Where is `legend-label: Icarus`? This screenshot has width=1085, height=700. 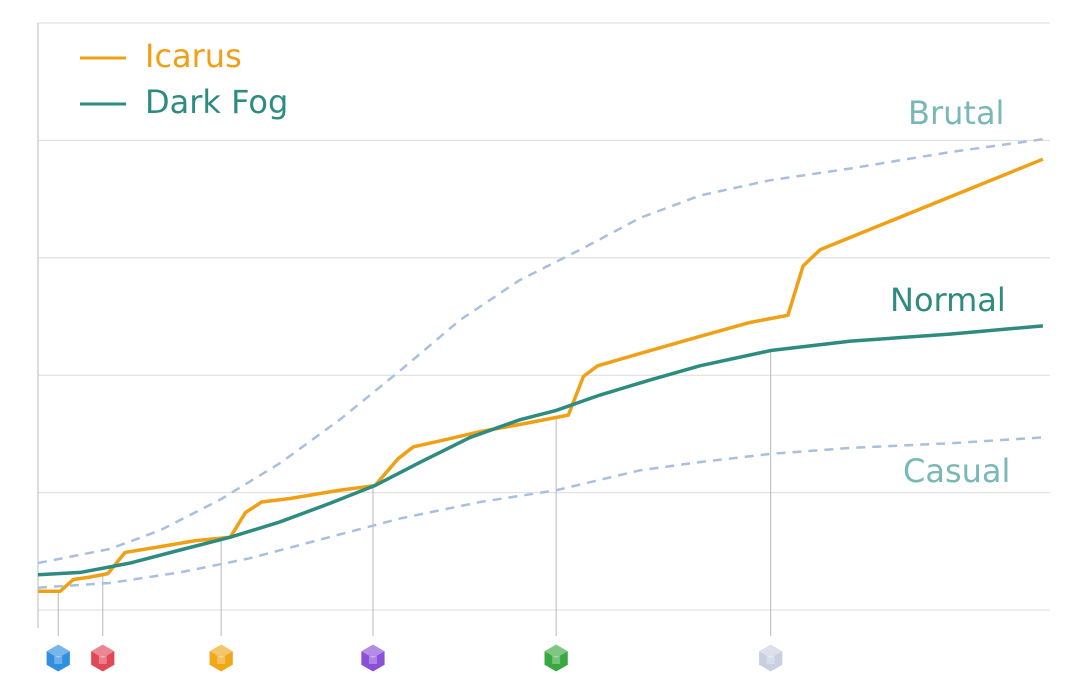 legend-label: Icarus is located at coordinates (193, 56).